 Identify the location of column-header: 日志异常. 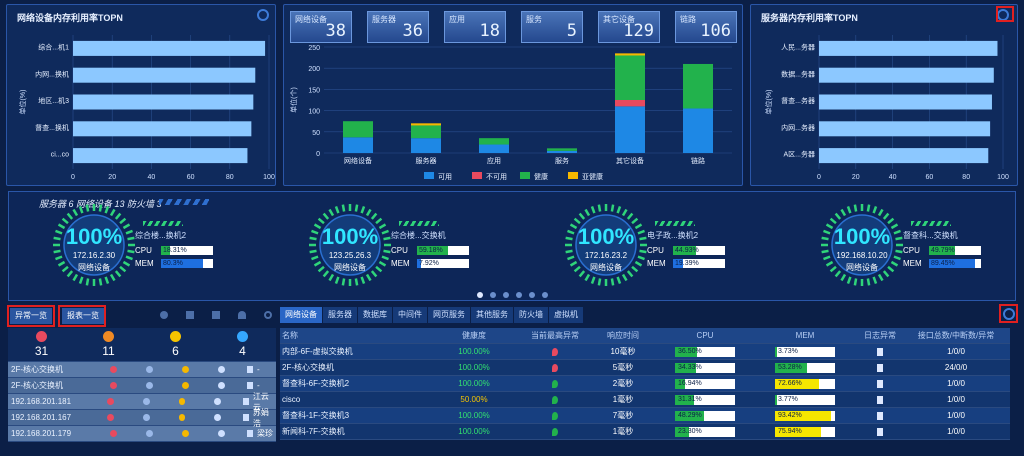
(880, 335).